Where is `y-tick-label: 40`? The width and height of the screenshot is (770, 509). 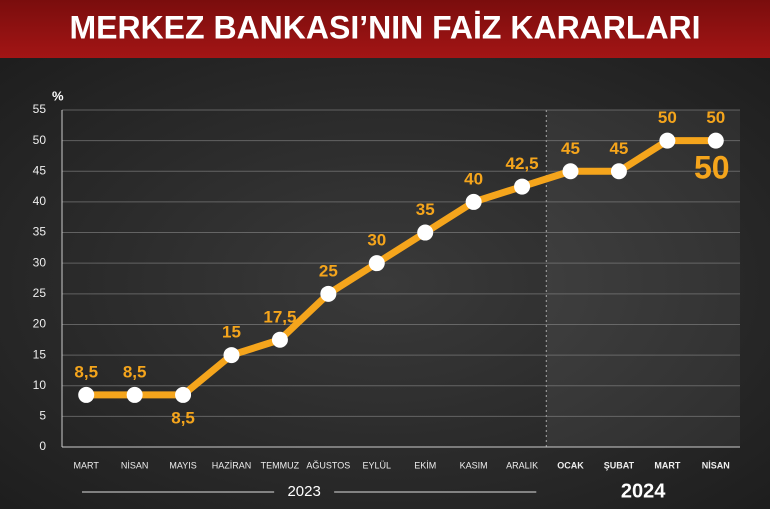
y-tick-label: 40 is located at coordinates (40, 201).